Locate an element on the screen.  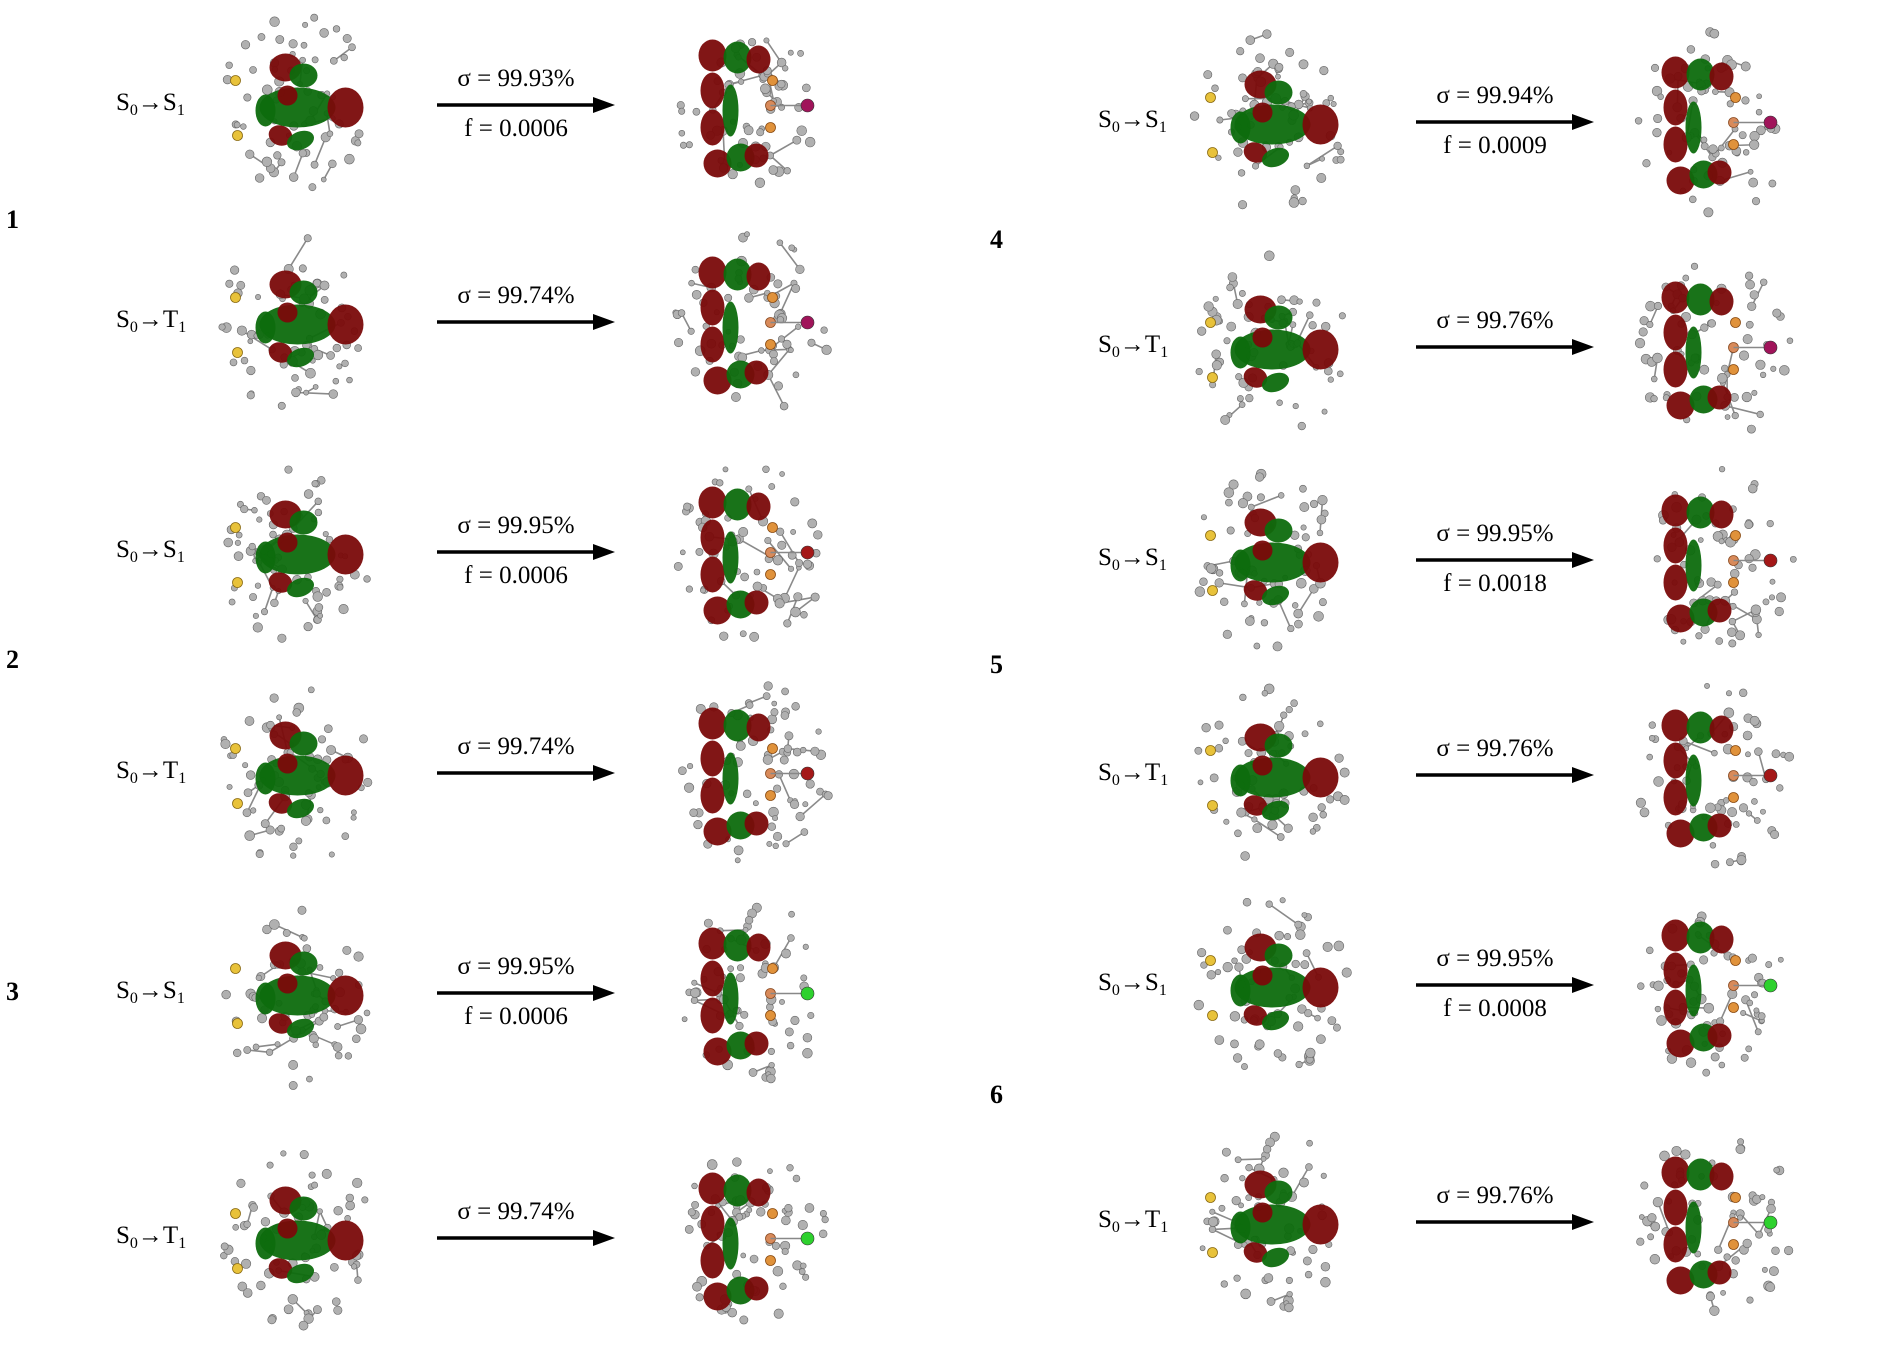
compound-label: 2 is located at coordinates (12, 659).